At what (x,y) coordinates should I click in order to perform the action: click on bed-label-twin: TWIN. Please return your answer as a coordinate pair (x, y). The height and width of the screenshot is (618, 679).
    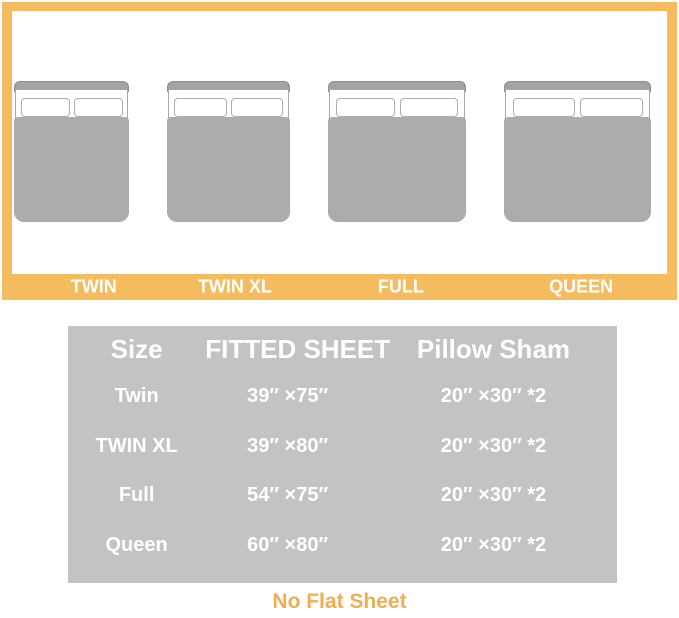
    Looking at the image, I should click on (93, 286).